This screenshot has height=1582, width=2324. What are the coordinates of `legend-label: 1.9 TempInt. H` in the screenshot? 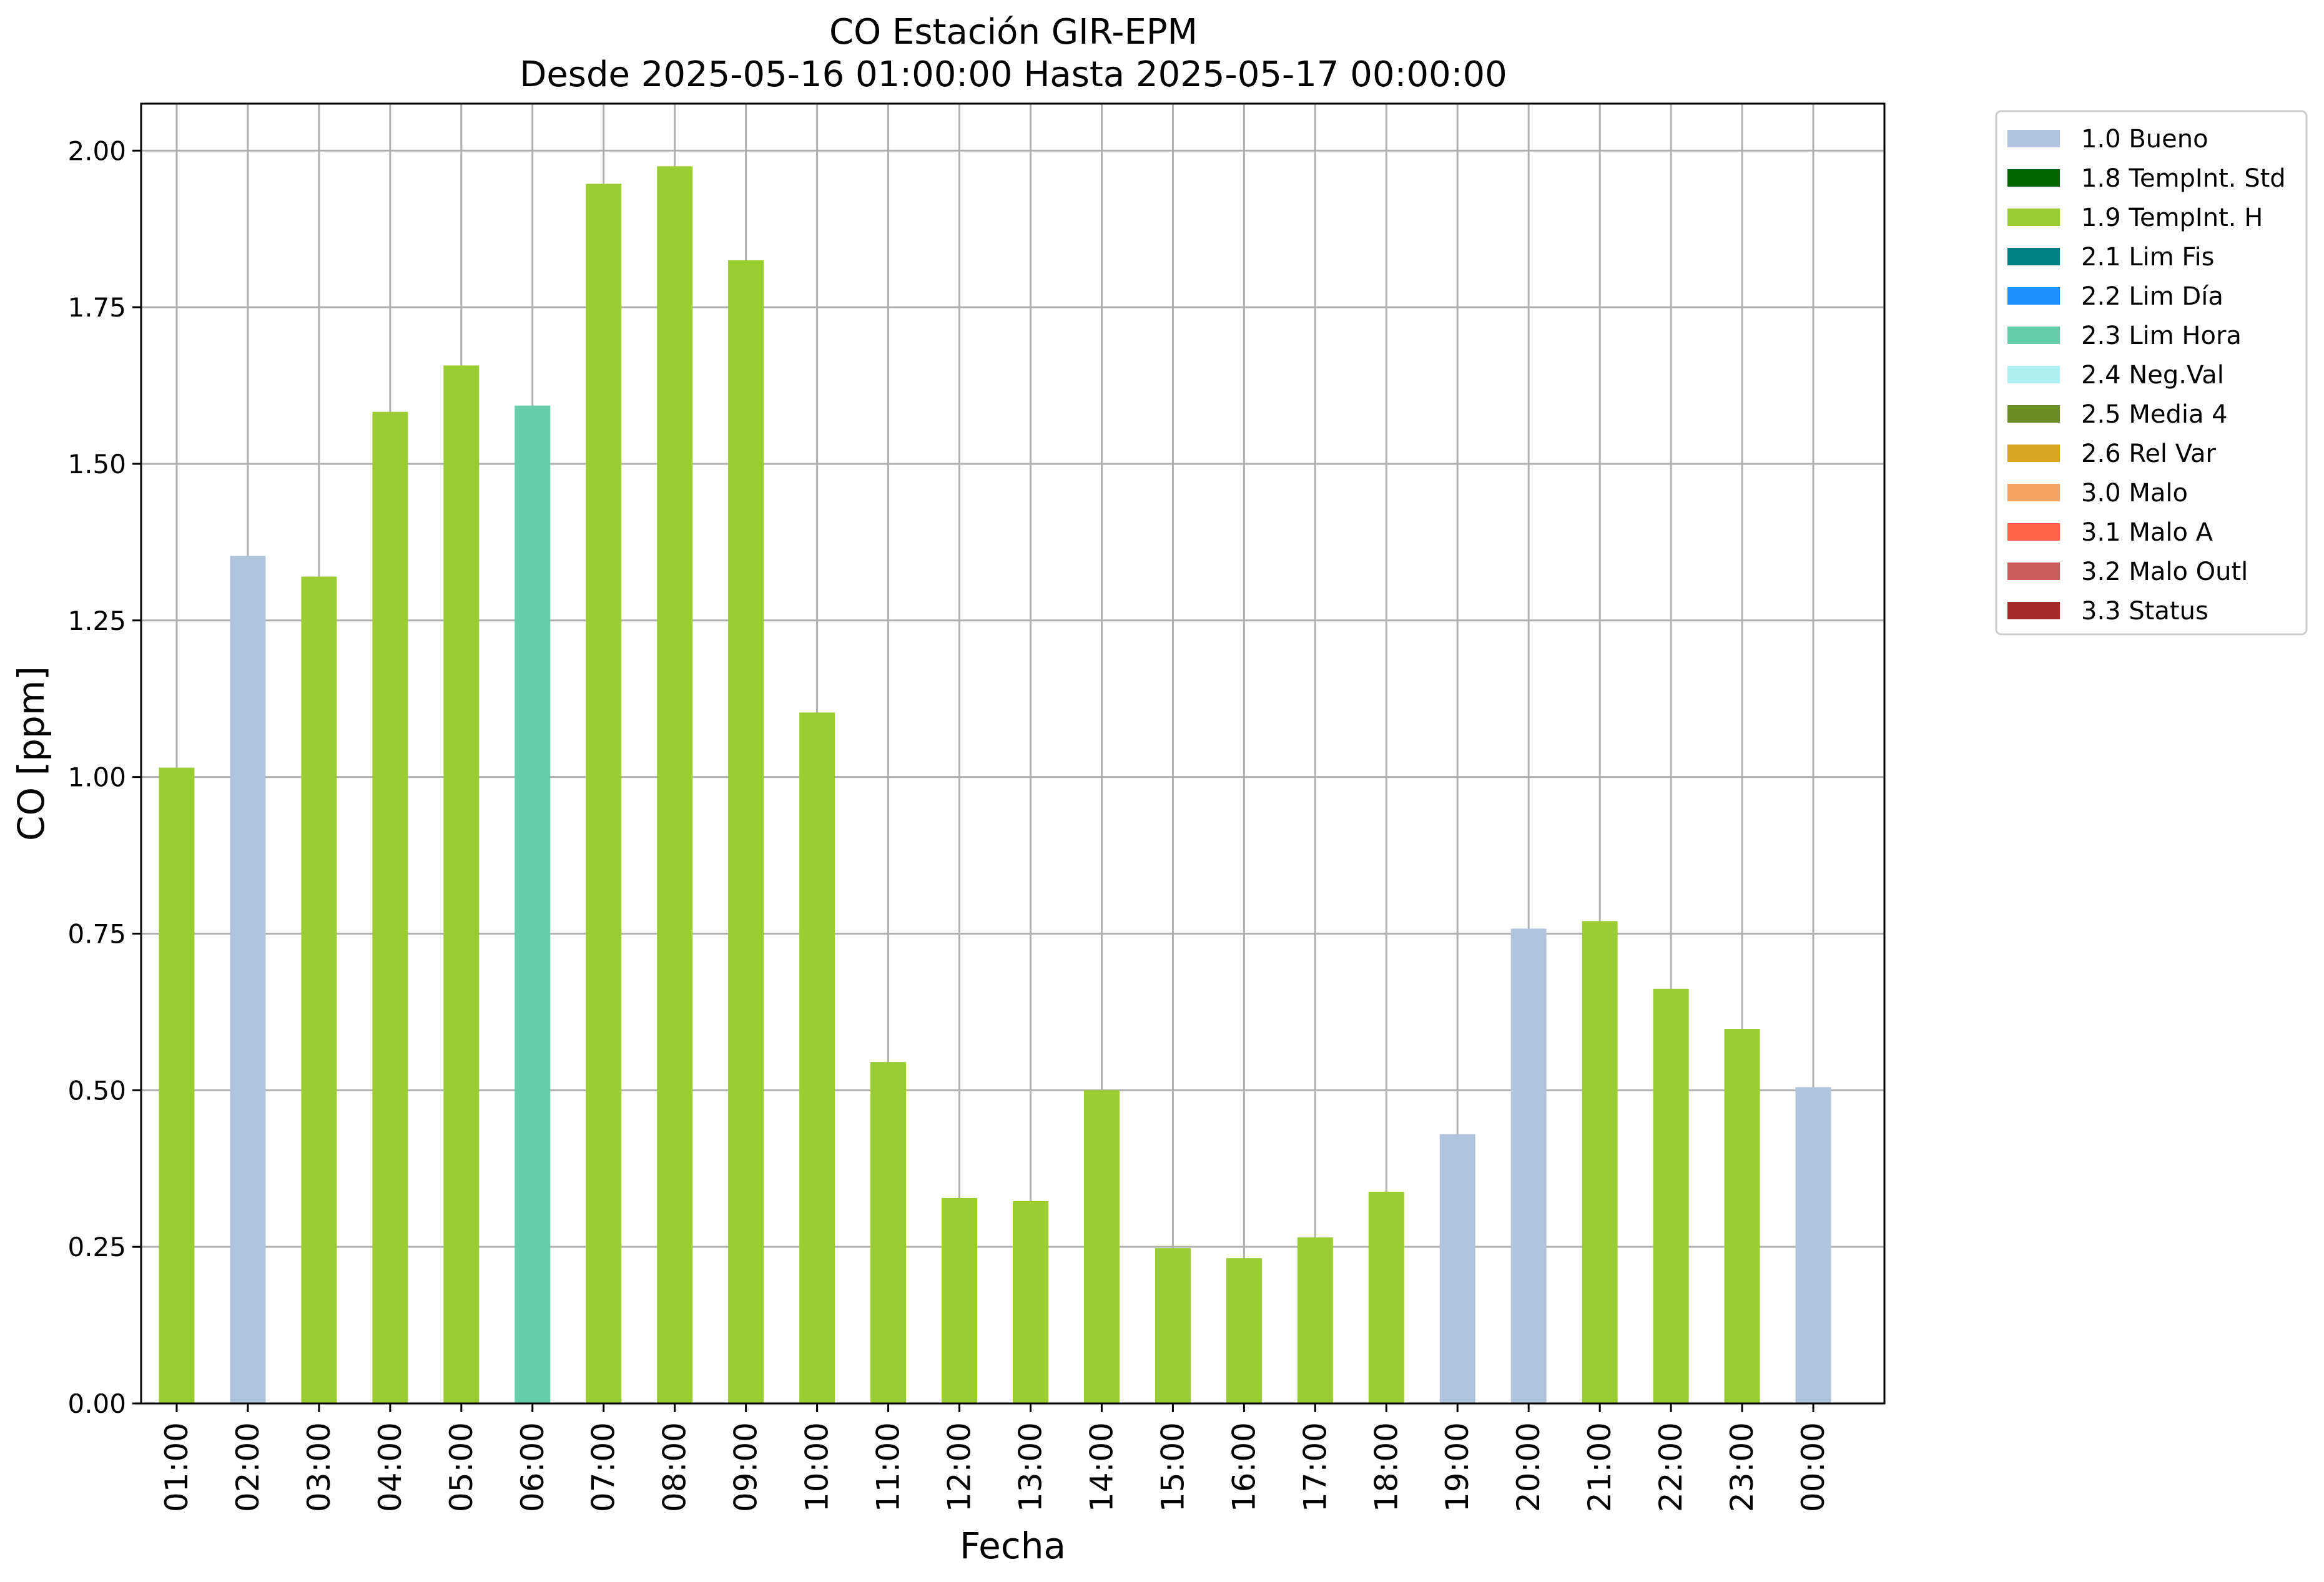 It's located at (2172, 218).